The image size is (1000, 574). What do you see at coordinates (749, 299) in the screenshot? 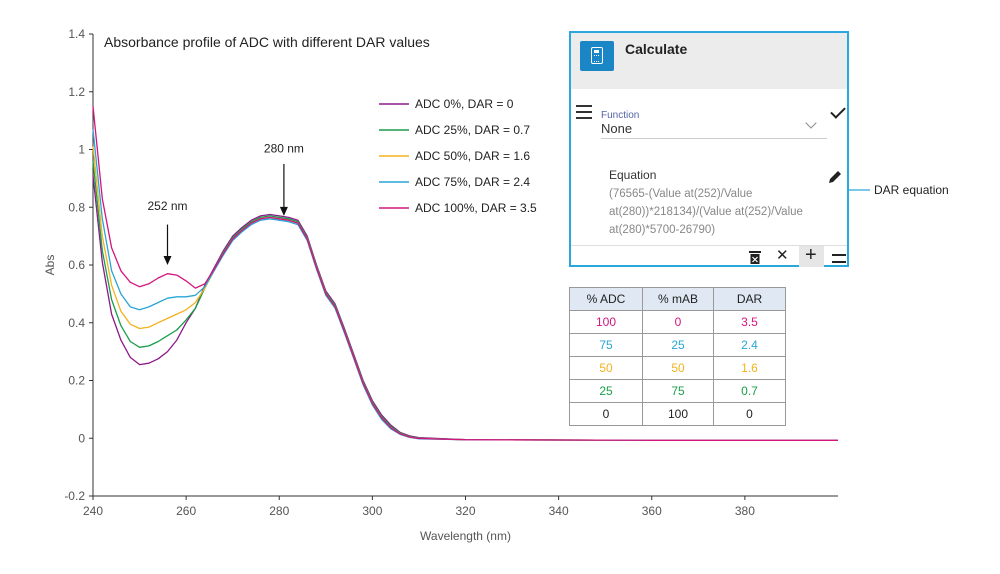
I see `header-dar: DAR` at bounding box center [749, 299].